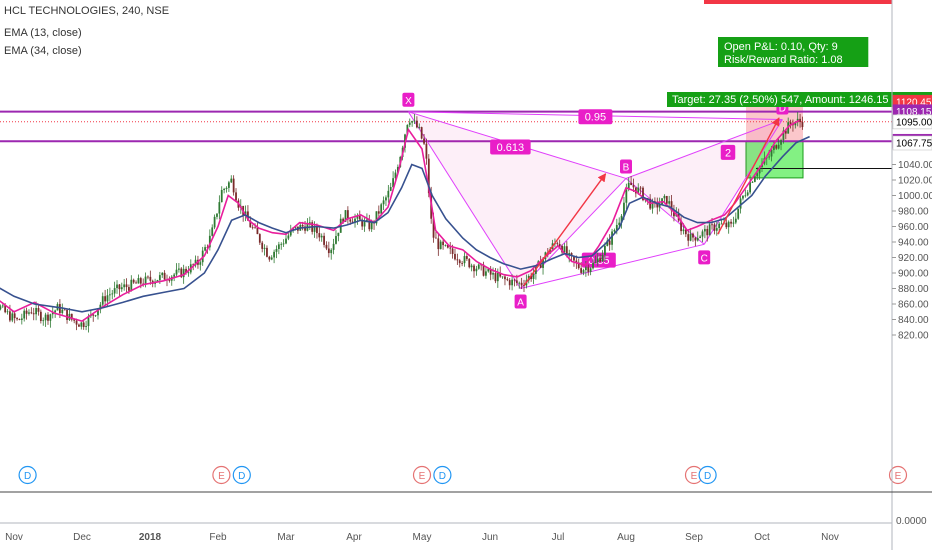 The image size is (932, 550). I want to click on y-tick-label: 900.00, so click(913, 274).